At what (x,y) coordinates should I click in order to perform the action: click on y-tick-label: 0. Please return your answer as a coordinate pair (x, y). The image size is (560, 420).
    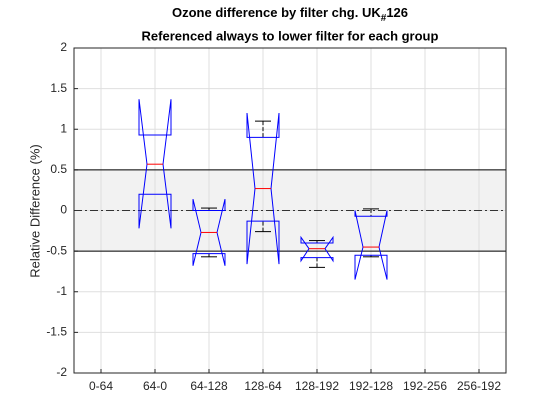
    Looking at the image, I should click on (63, 210).